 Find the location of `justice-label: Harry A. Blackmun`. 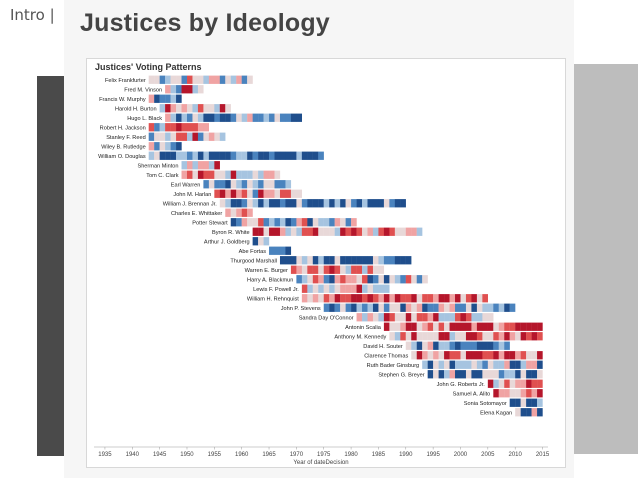

justice-label: Harry A. Blackmun is located at coordinates (270, 280).